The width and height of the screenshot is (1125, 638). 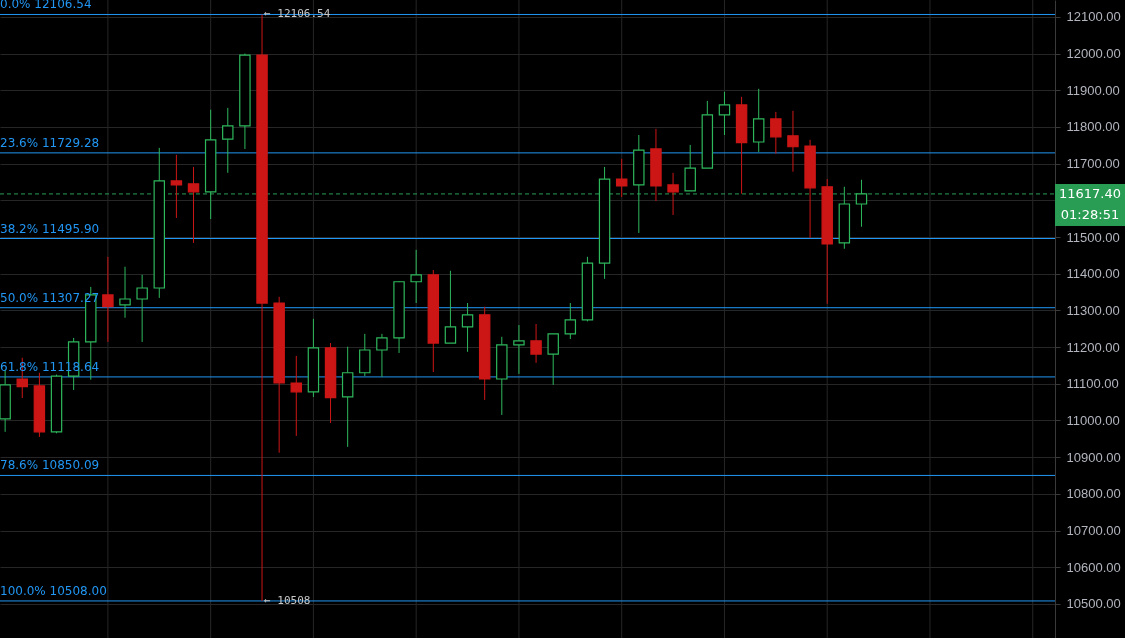 What do you see at coordinates (1093, 347) in the screenshot?
I see `y-tick-label: 11200.00` at bounding box center [1093, 347].